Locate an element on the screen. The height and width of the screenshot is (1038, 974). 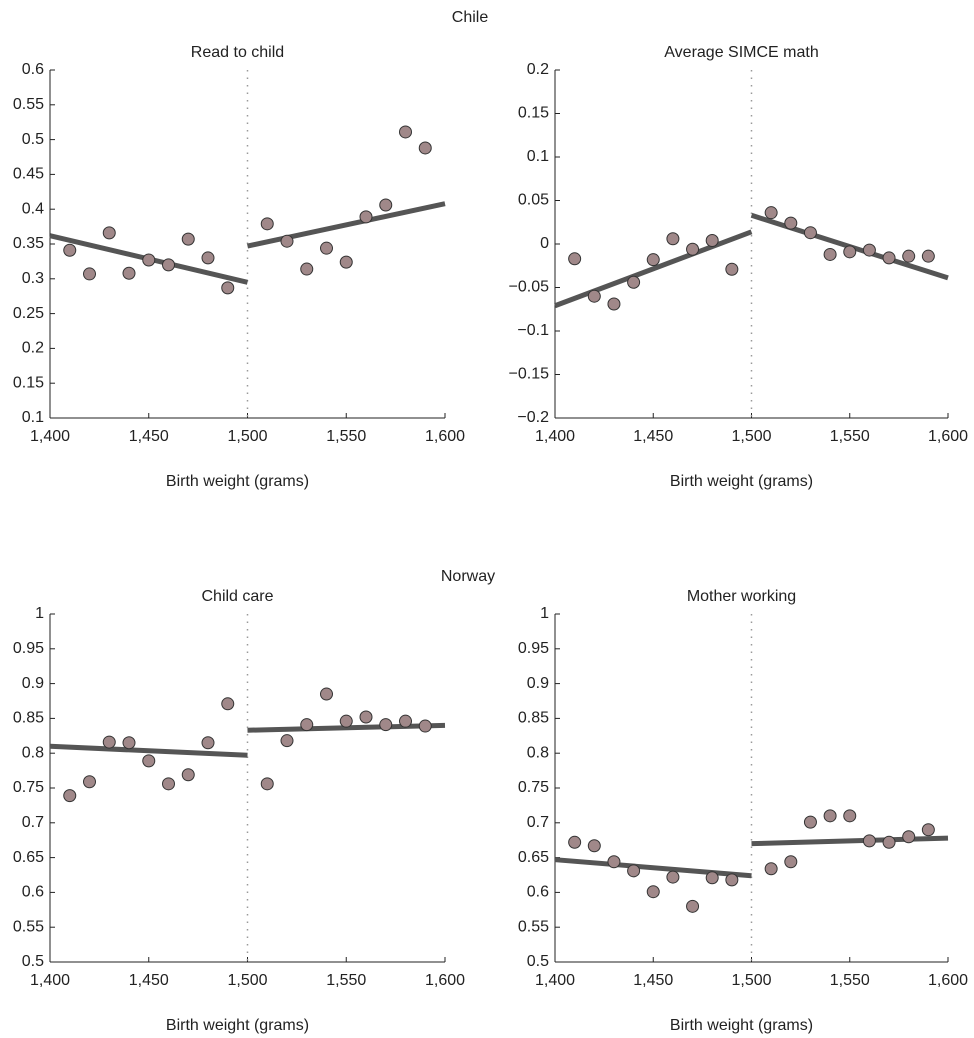
y-tick-label: −0.05 is located at coordinates (529, 287).